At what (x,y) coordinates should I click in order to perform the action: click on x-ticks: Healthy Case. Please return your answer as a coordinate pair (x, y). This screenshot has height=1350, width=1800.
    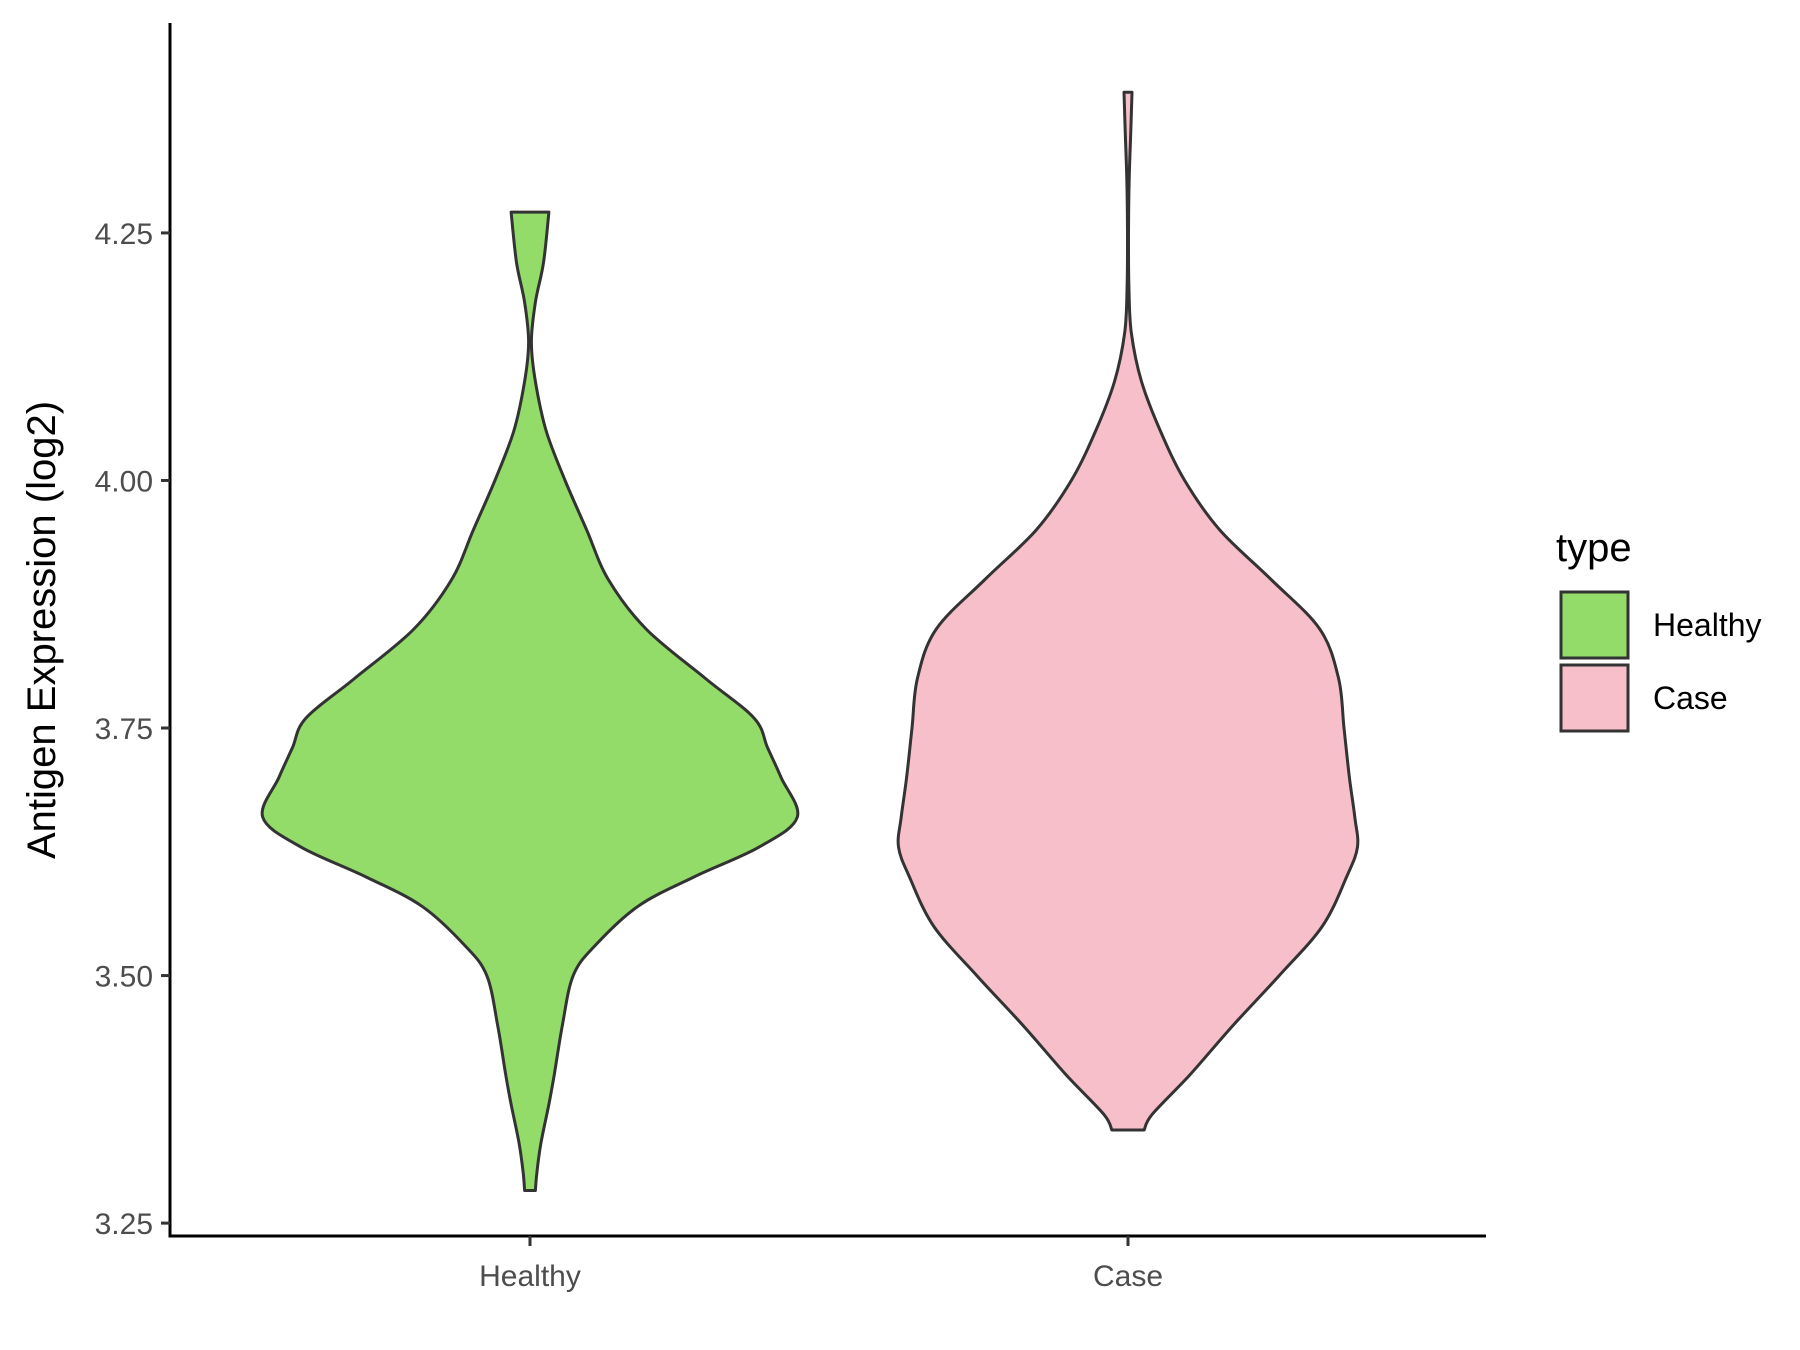
    Looking at the image, I should click on (821, 1264).